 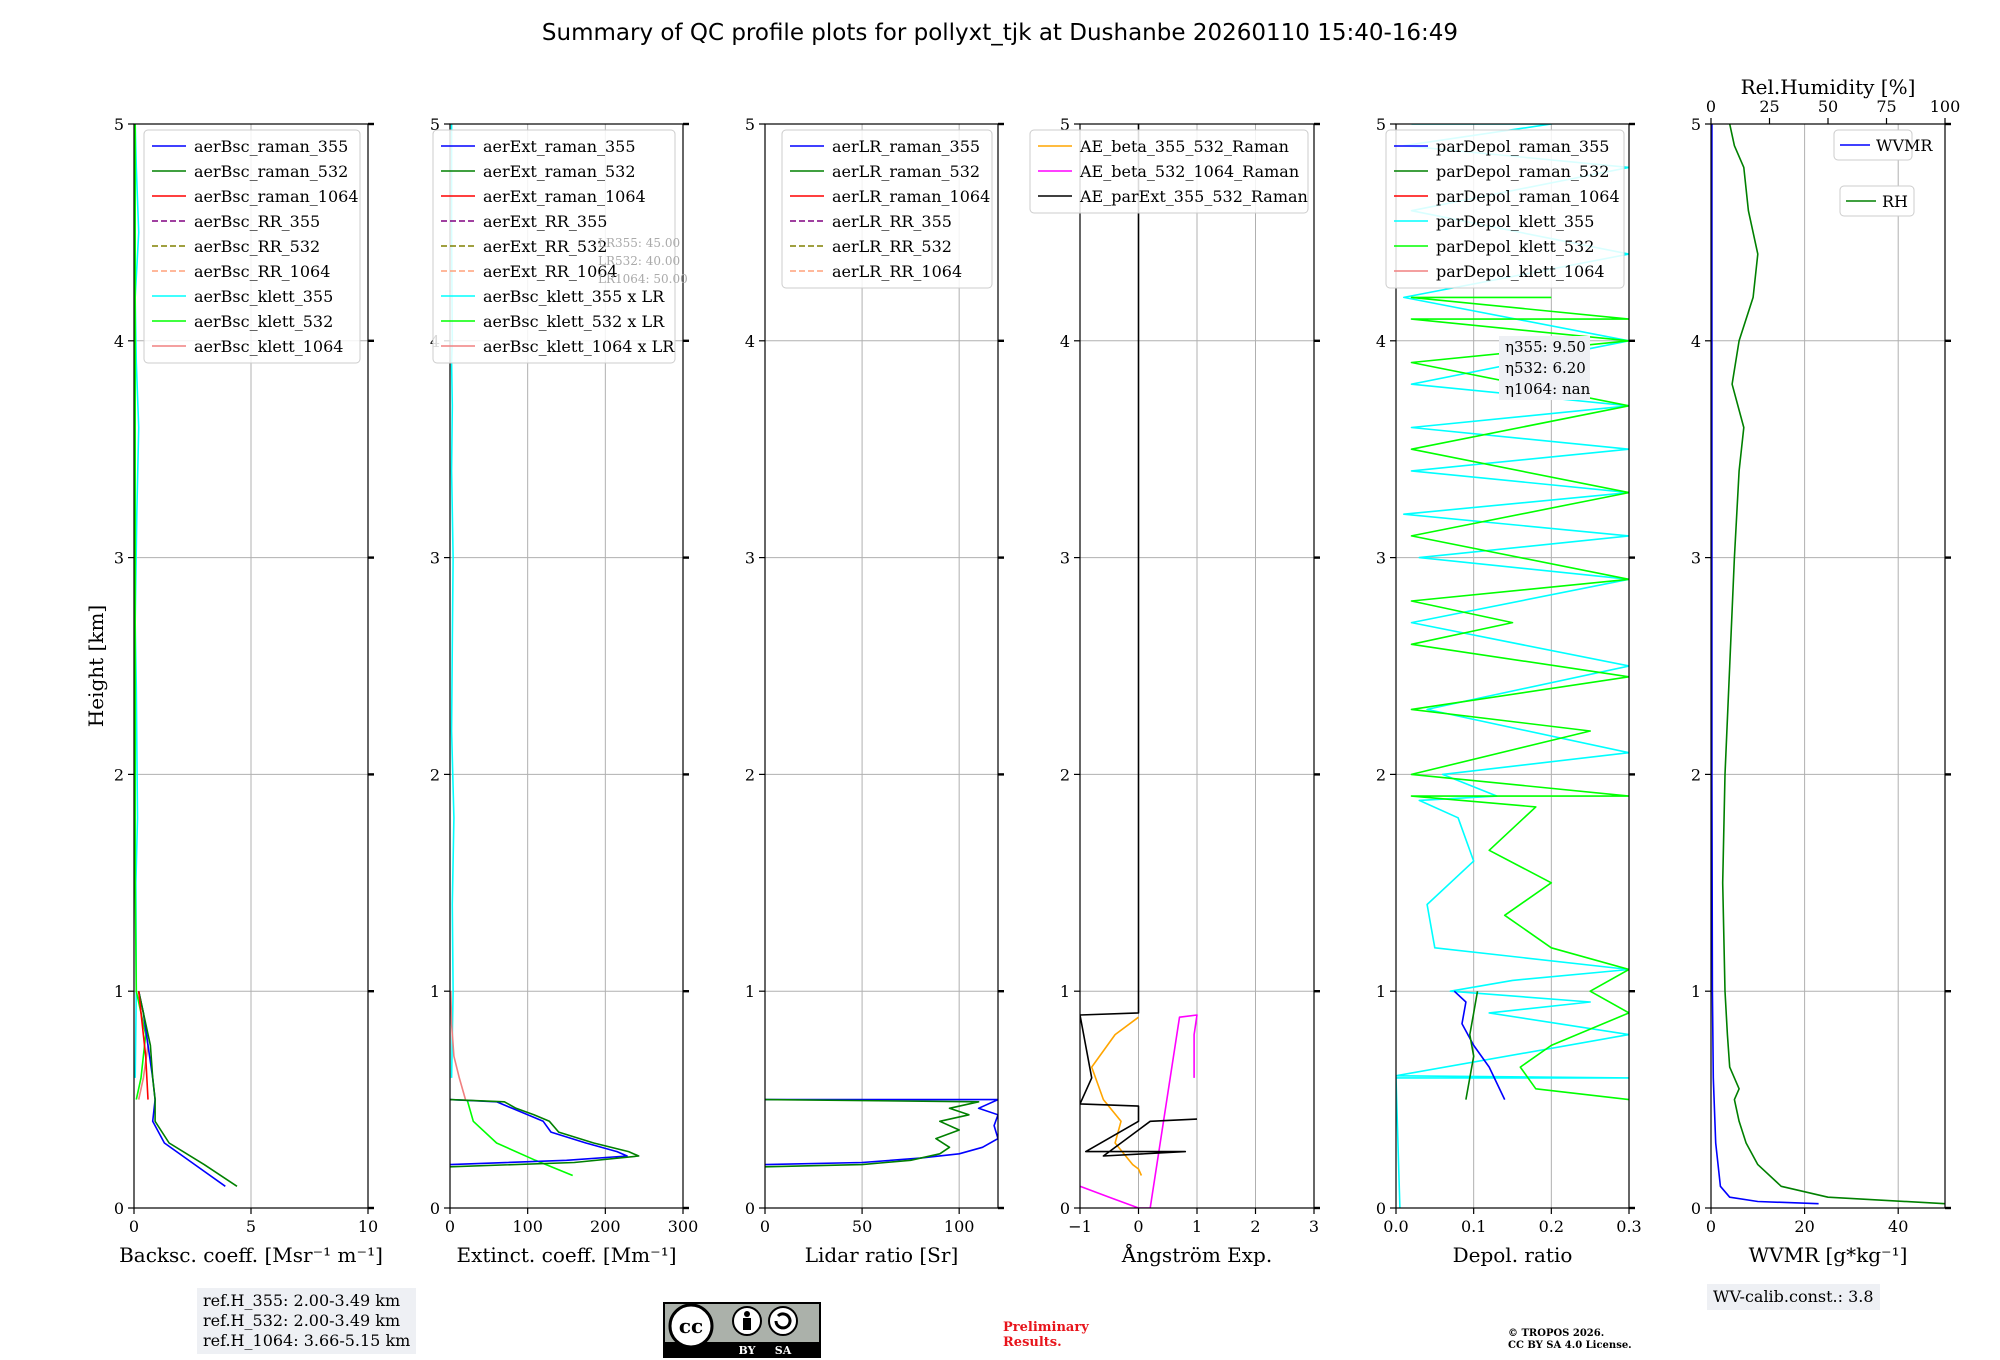 What do you see at coordinates (747, 1324) in the screenshot?
I see `by-person-body` at bounding box center [747, 1324].